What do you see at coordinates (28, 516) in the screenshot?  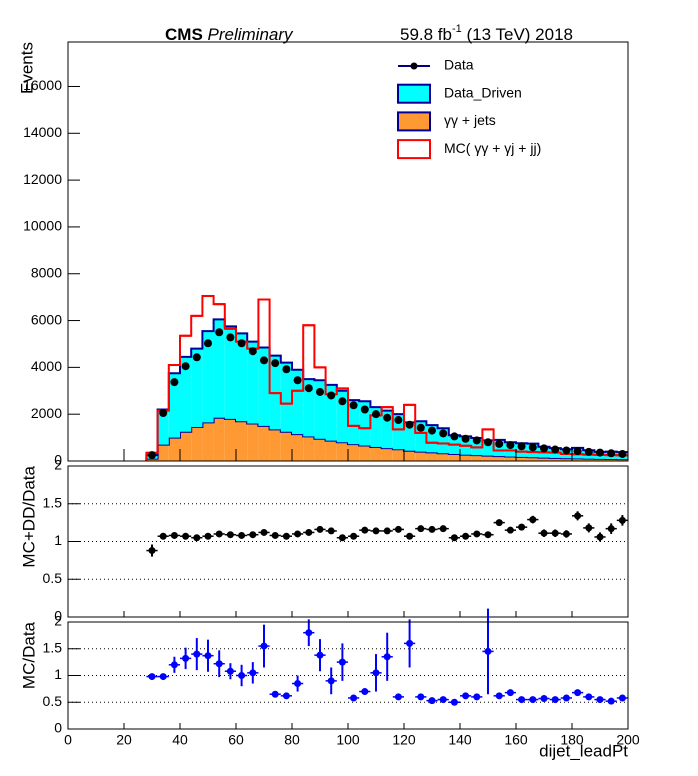 I see `y-axis-label: MC+DD/Data` at bounding box center [28, 516].